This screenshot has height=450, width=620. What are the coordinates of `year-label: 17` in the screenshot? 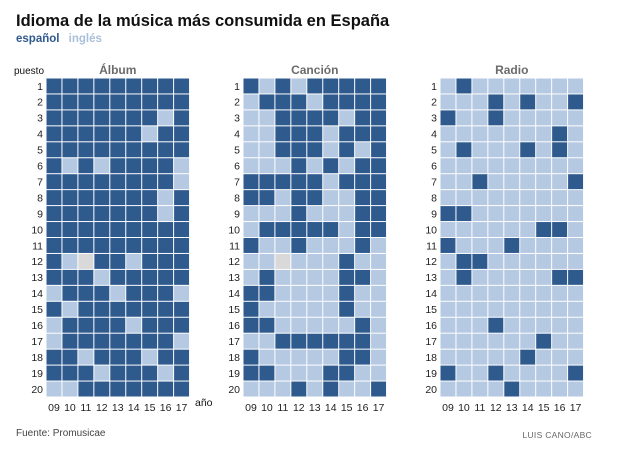 It's located at (182, 408).